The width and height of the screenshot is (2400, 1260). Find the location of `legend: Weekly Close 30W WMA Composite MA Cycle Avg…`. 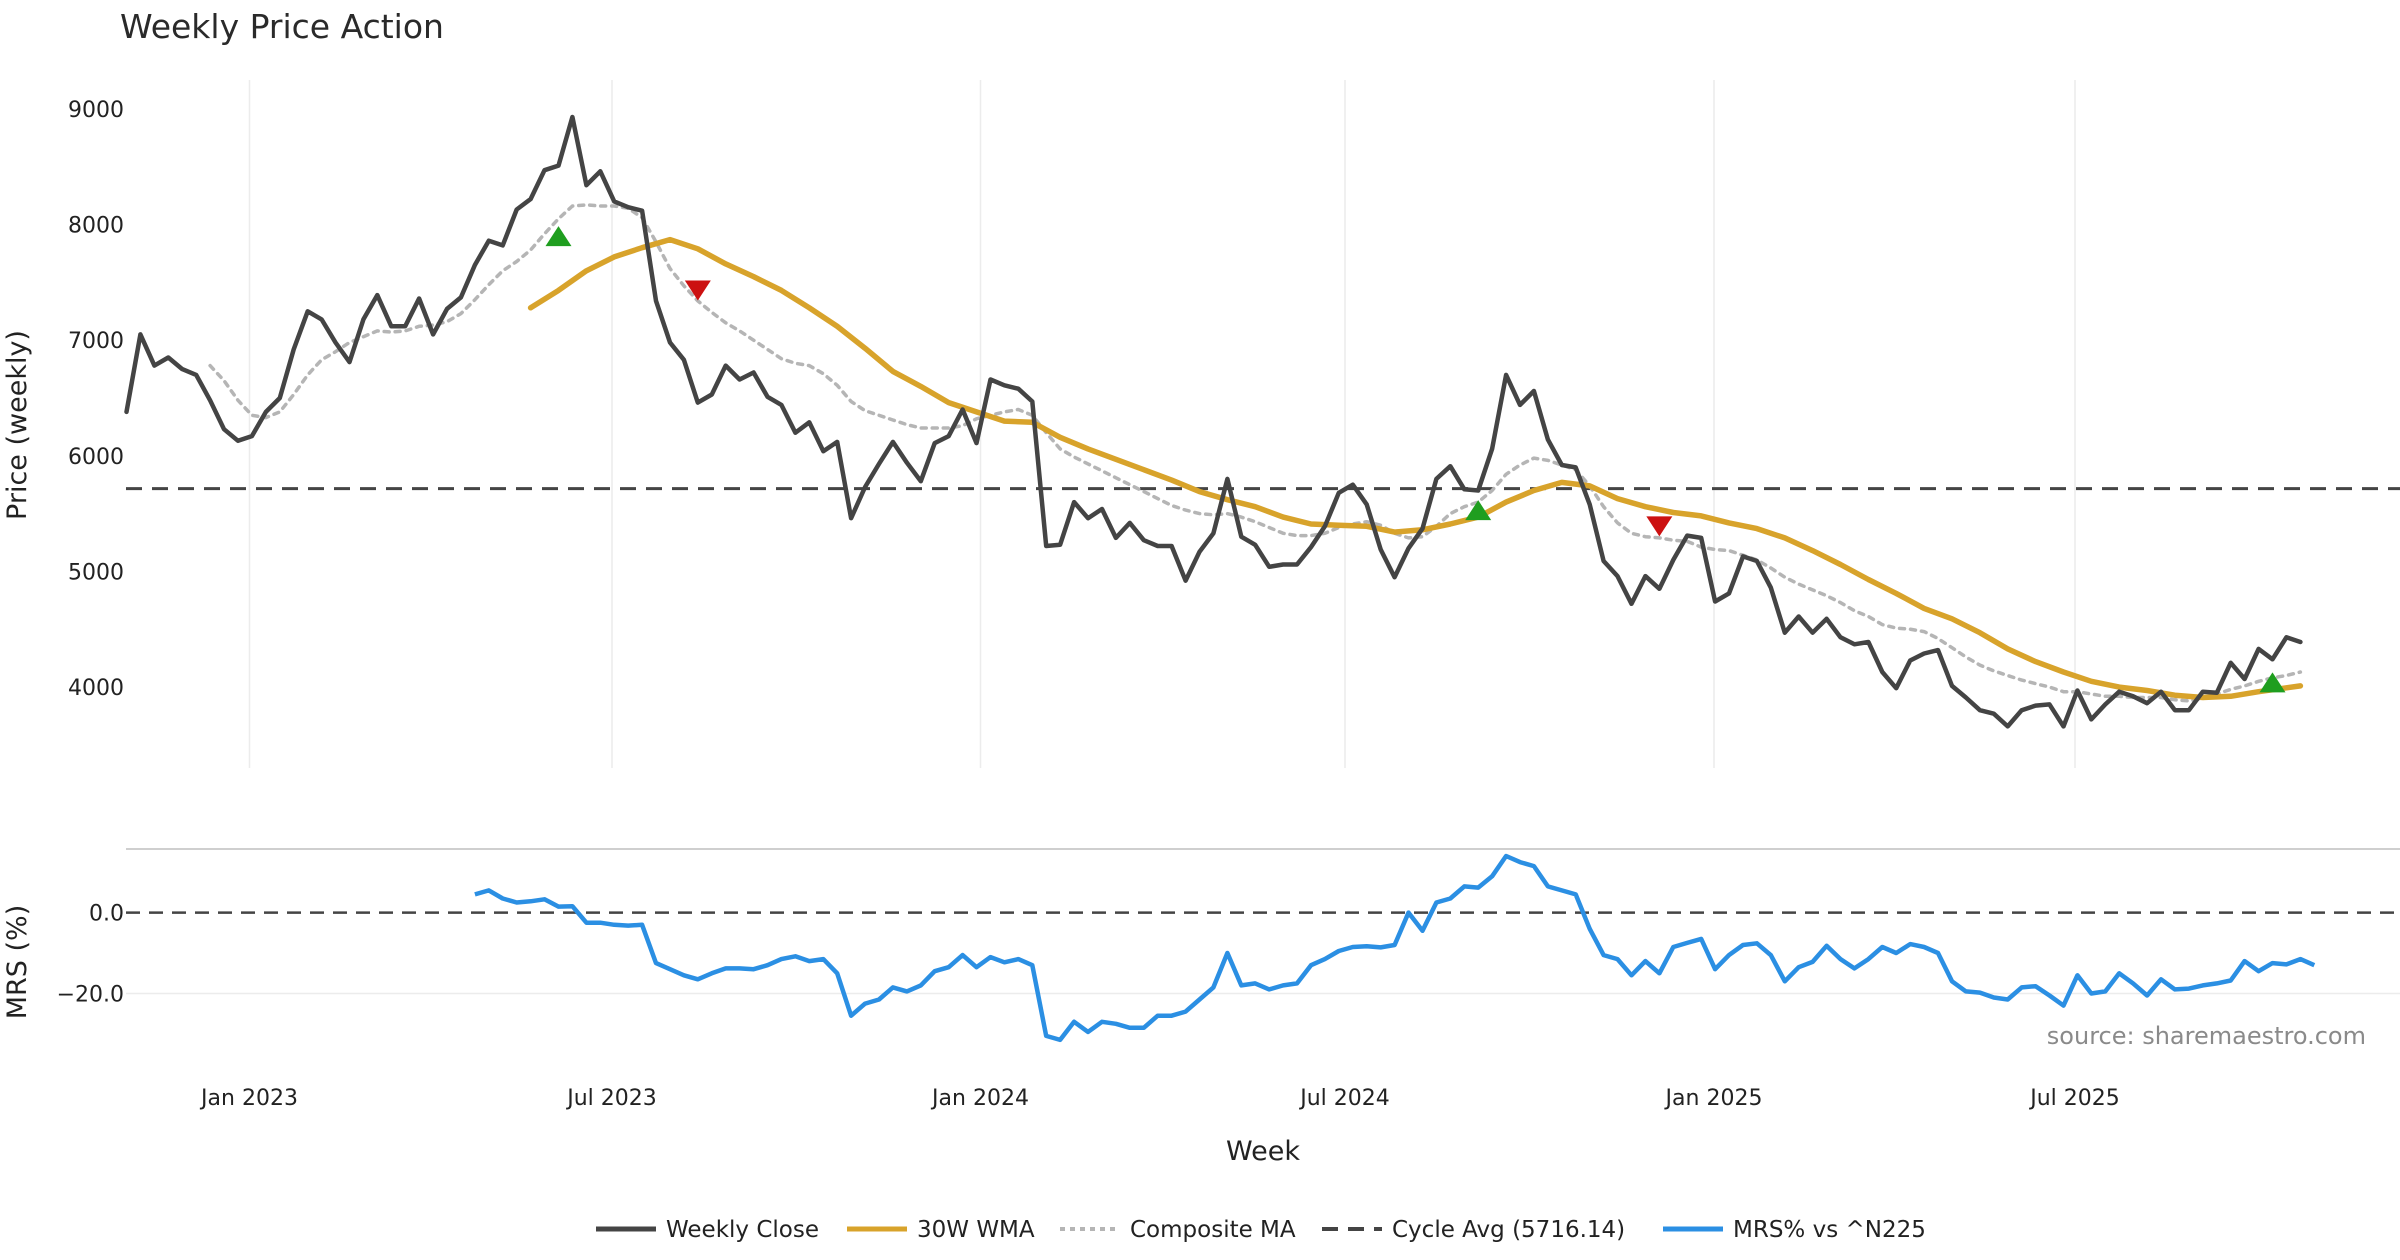

legend: Weekly Close 30W WMA Composite MA Cycle Avg… is located at coordinates (1261, 1230).